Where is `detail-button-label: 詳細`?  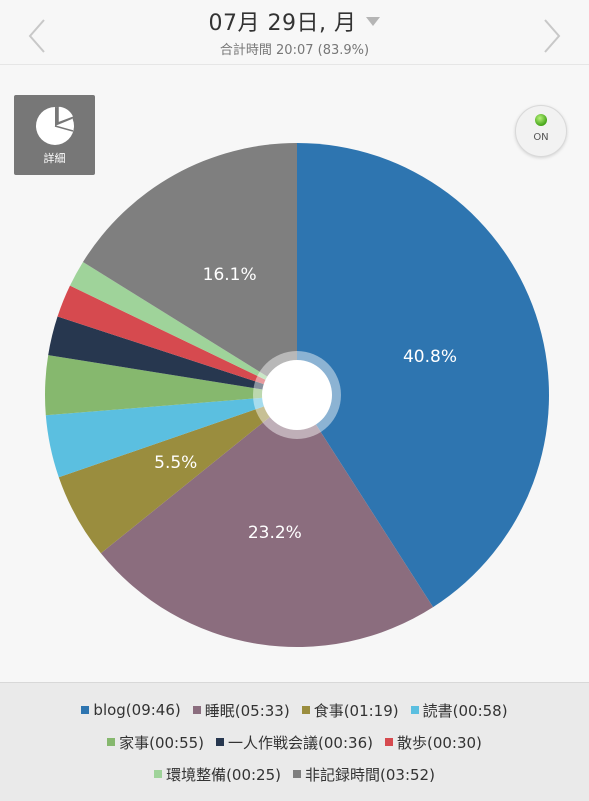 detail-button-label: 詳細 is located at coordinates (54, 158).